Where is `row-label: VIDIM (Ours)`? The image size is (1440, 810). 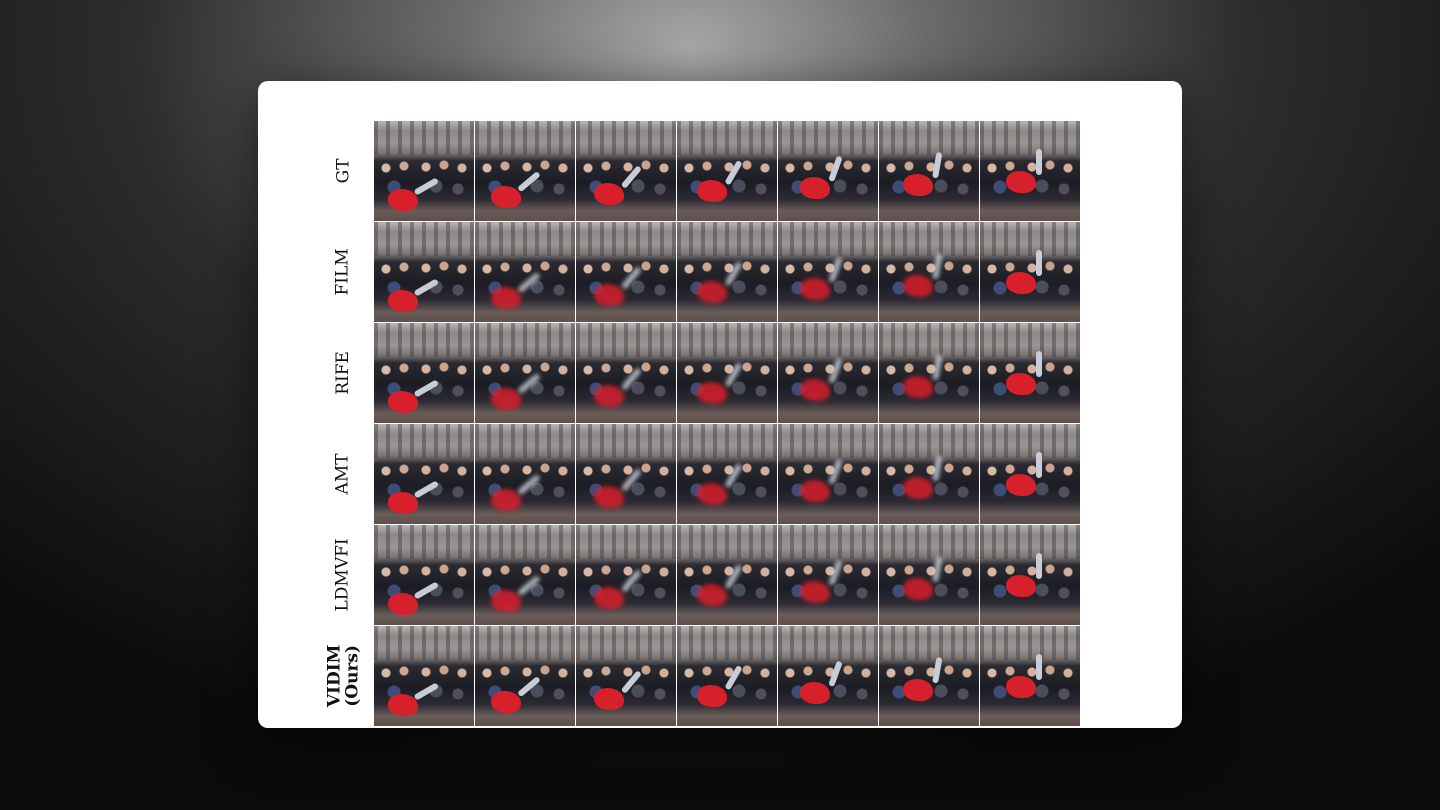 row-label: VIDIM (Ours) is located at coordinates (344, 676).